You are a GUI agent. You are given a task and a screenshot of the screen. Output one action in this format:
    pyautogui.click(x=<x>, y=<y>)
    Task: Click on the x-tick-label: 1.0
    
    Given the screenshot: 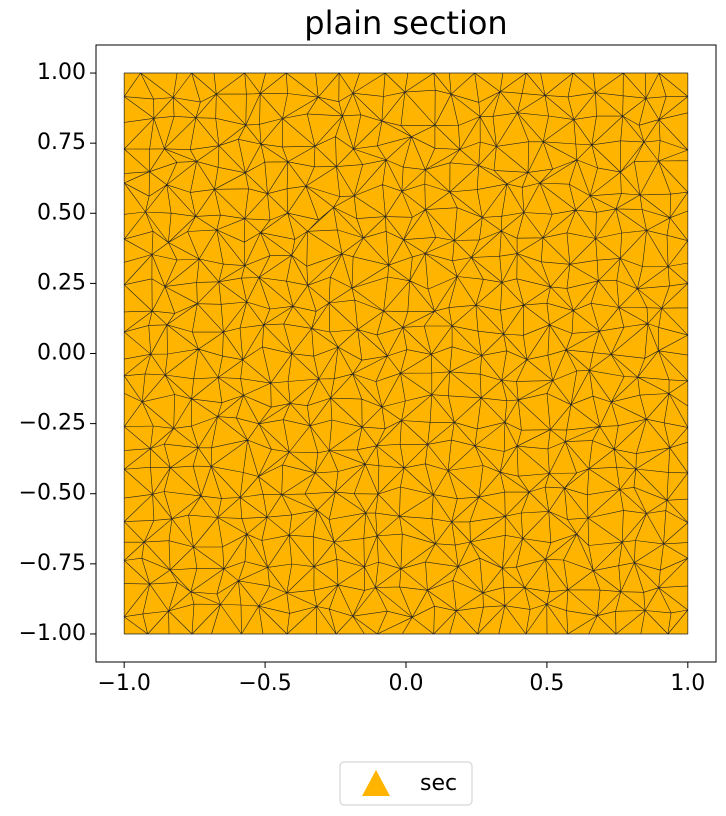 What is the action you would take?
    pyautogui.click(x=687, y=683)
    